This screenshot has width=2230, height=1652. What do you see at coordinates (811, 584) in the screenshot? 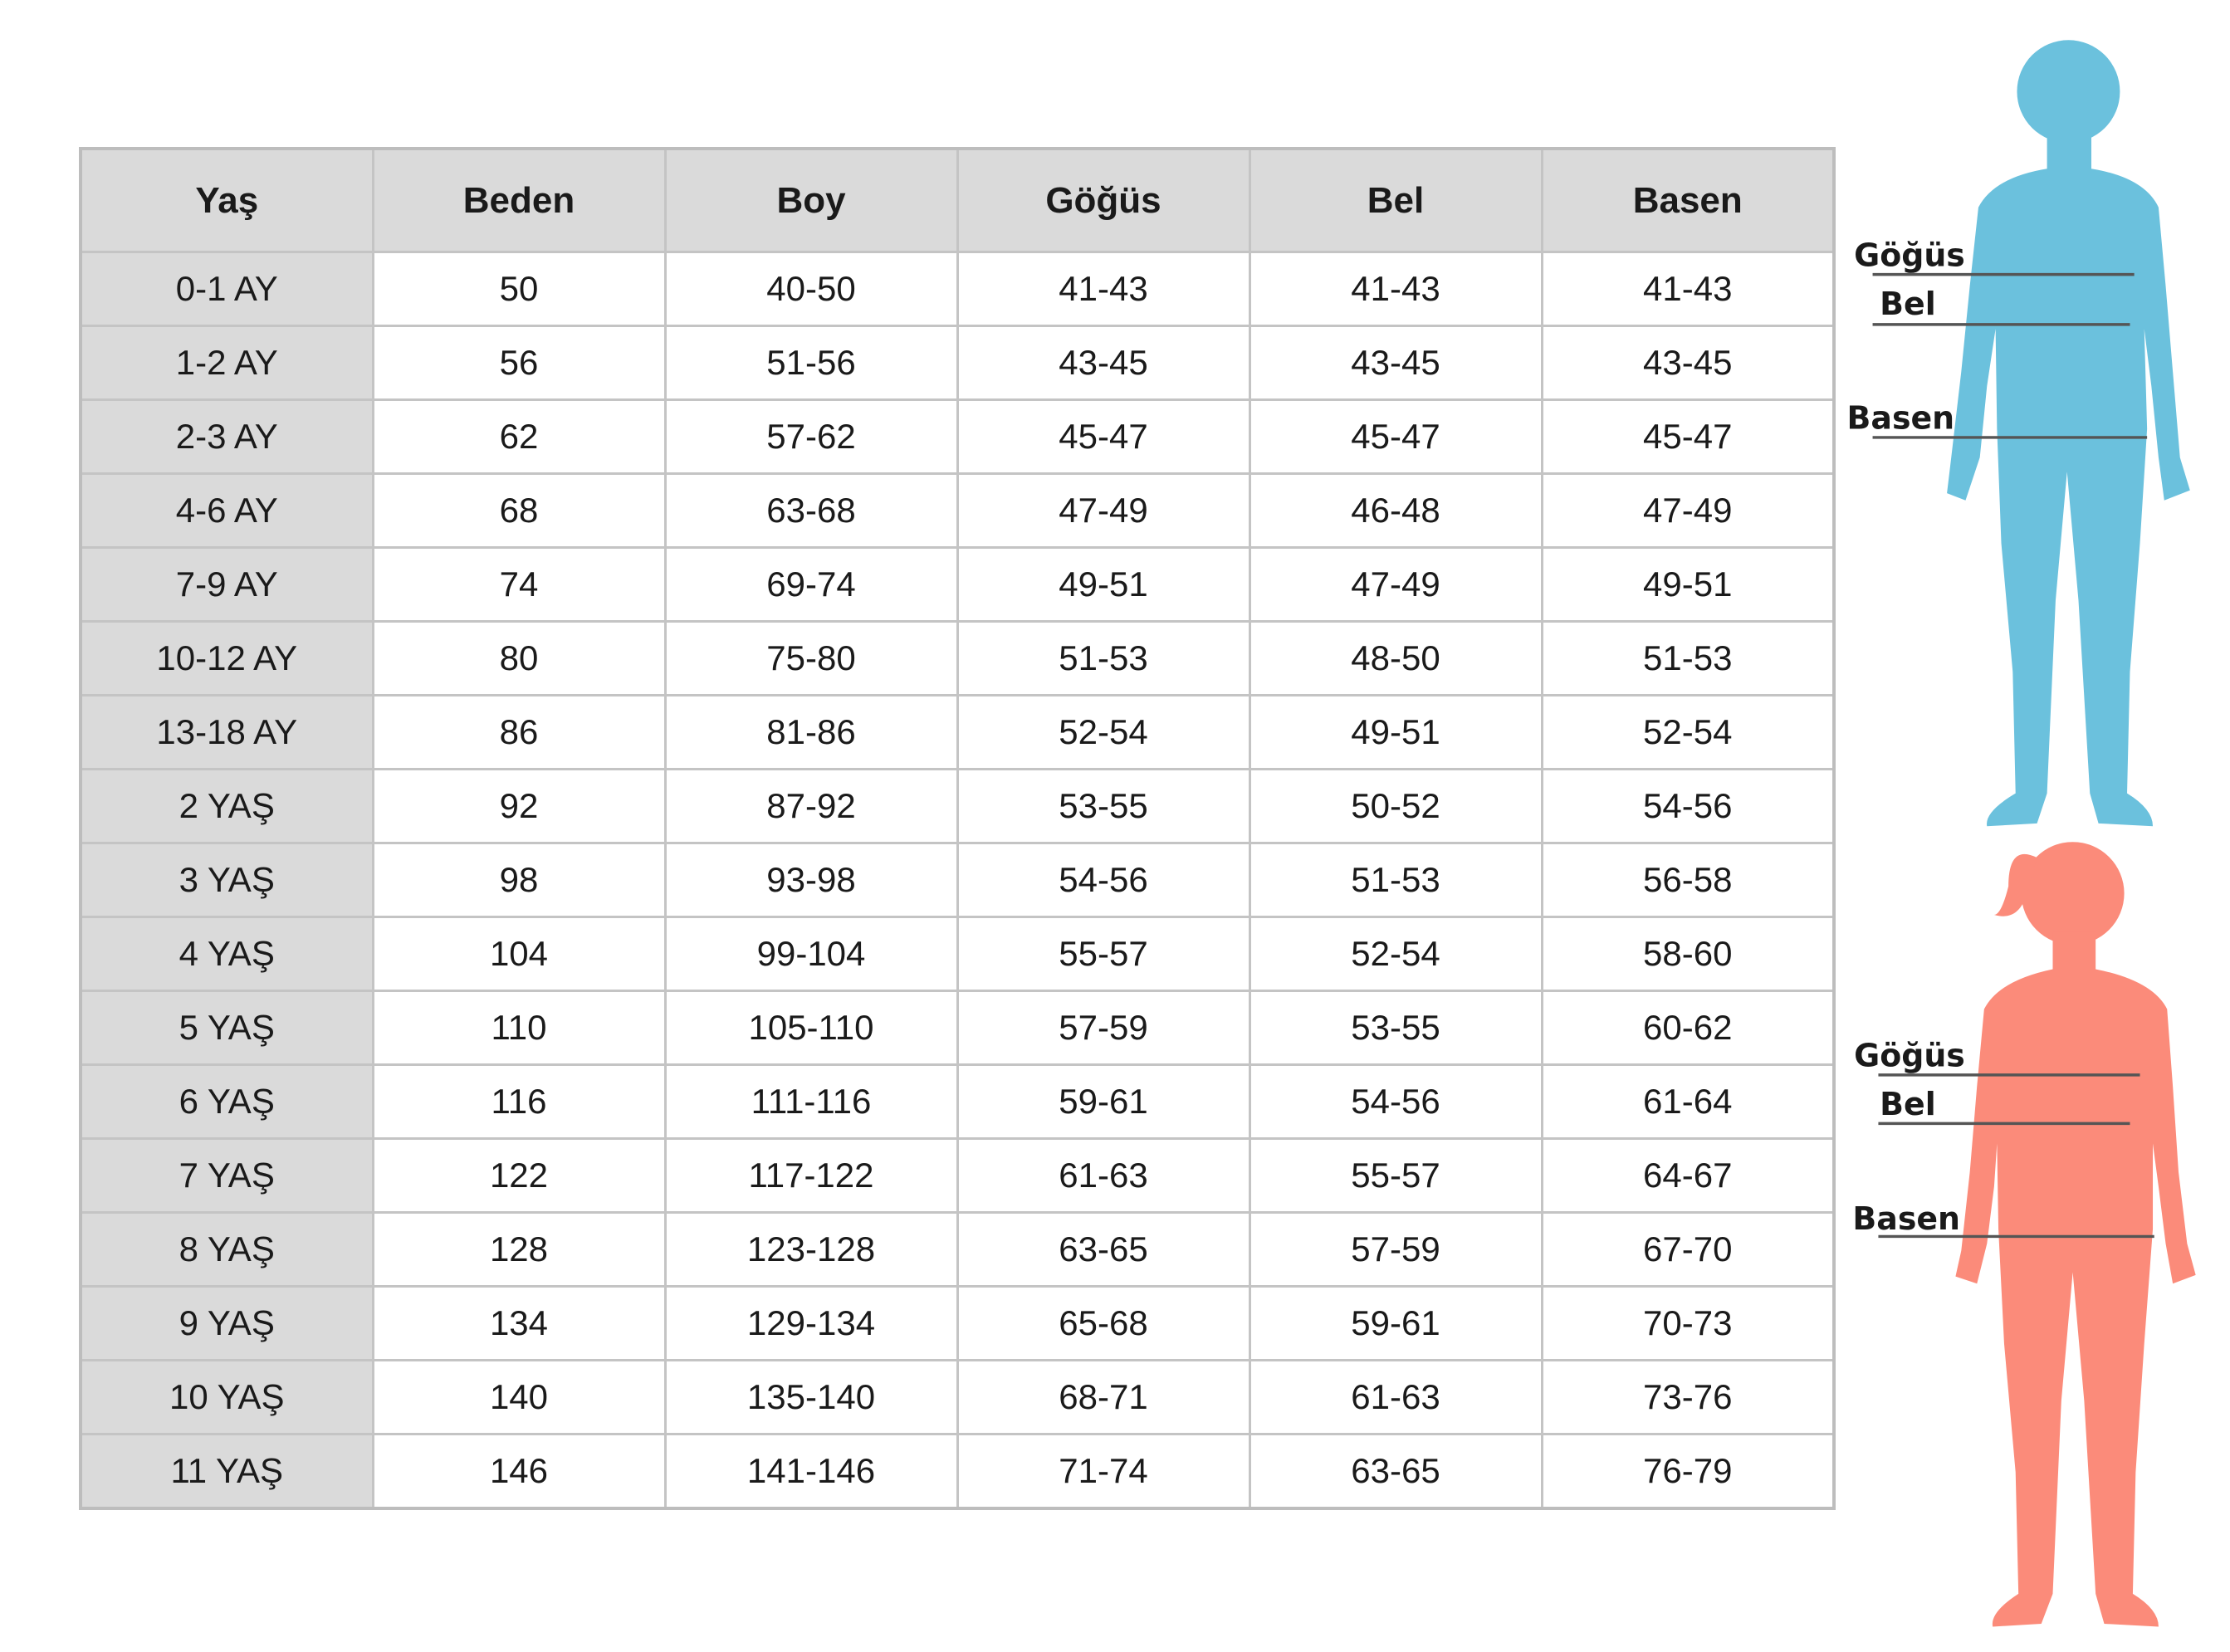
I see `table-cell: 69-74` at bounding box center [811, 584].